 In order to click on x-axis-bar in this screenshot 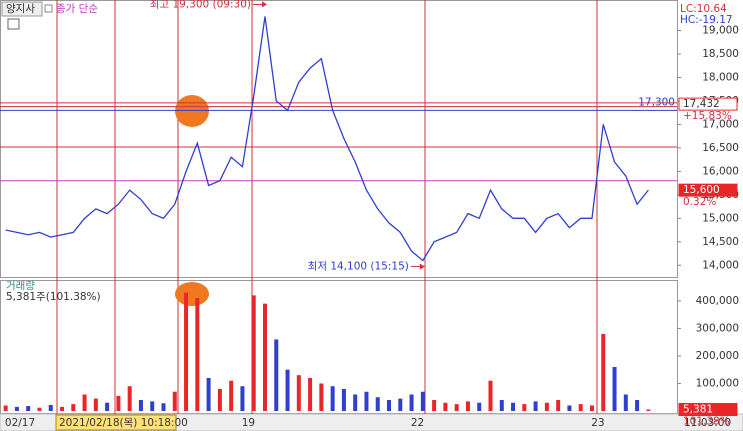, I will do `click(371, 422)`.